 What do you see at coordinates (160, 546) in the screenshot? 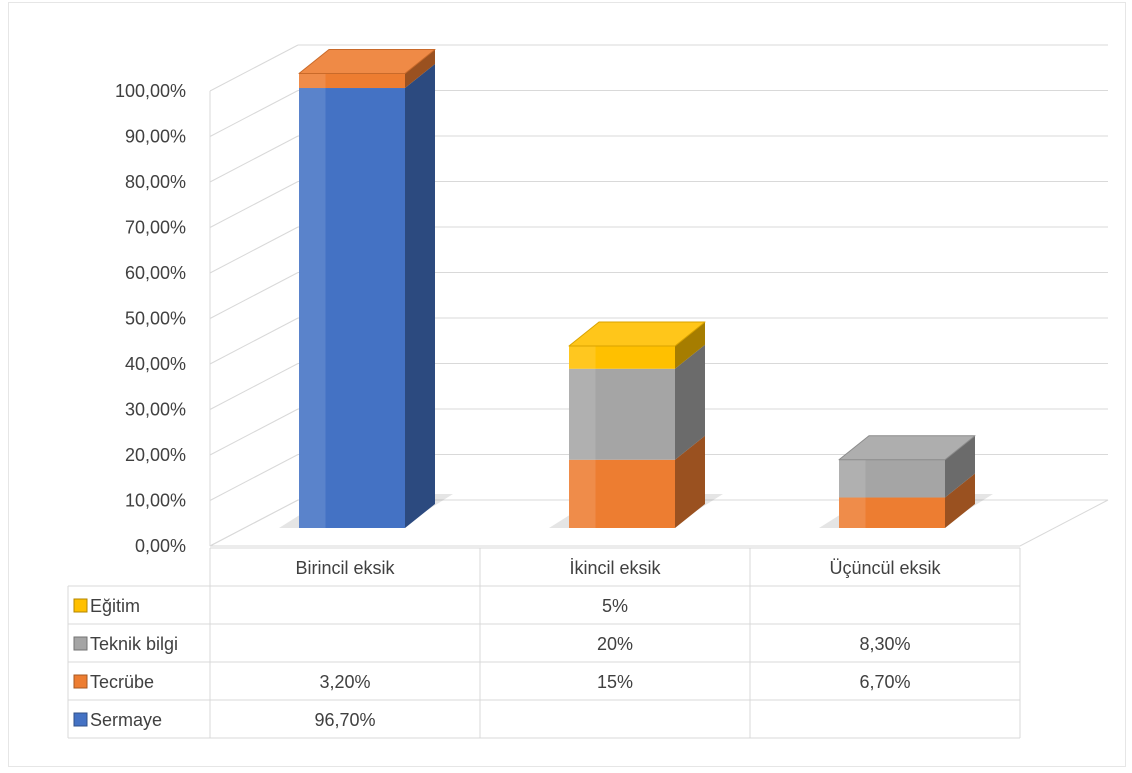
I see `y-tick-label: 0,00%` at bounding box center [160, 546].